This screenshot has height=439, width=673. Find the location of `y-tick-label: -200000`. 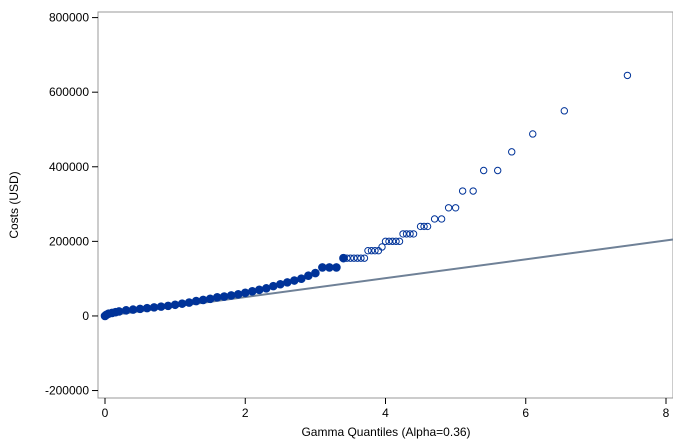

y-tick-label: -200000 is located at coordinates (67, 391).